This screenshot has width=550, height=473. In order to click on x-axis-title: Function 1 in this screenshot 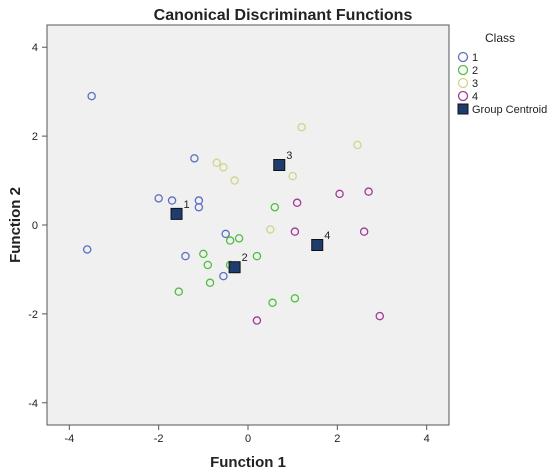, I will do `click(248, 462)`.